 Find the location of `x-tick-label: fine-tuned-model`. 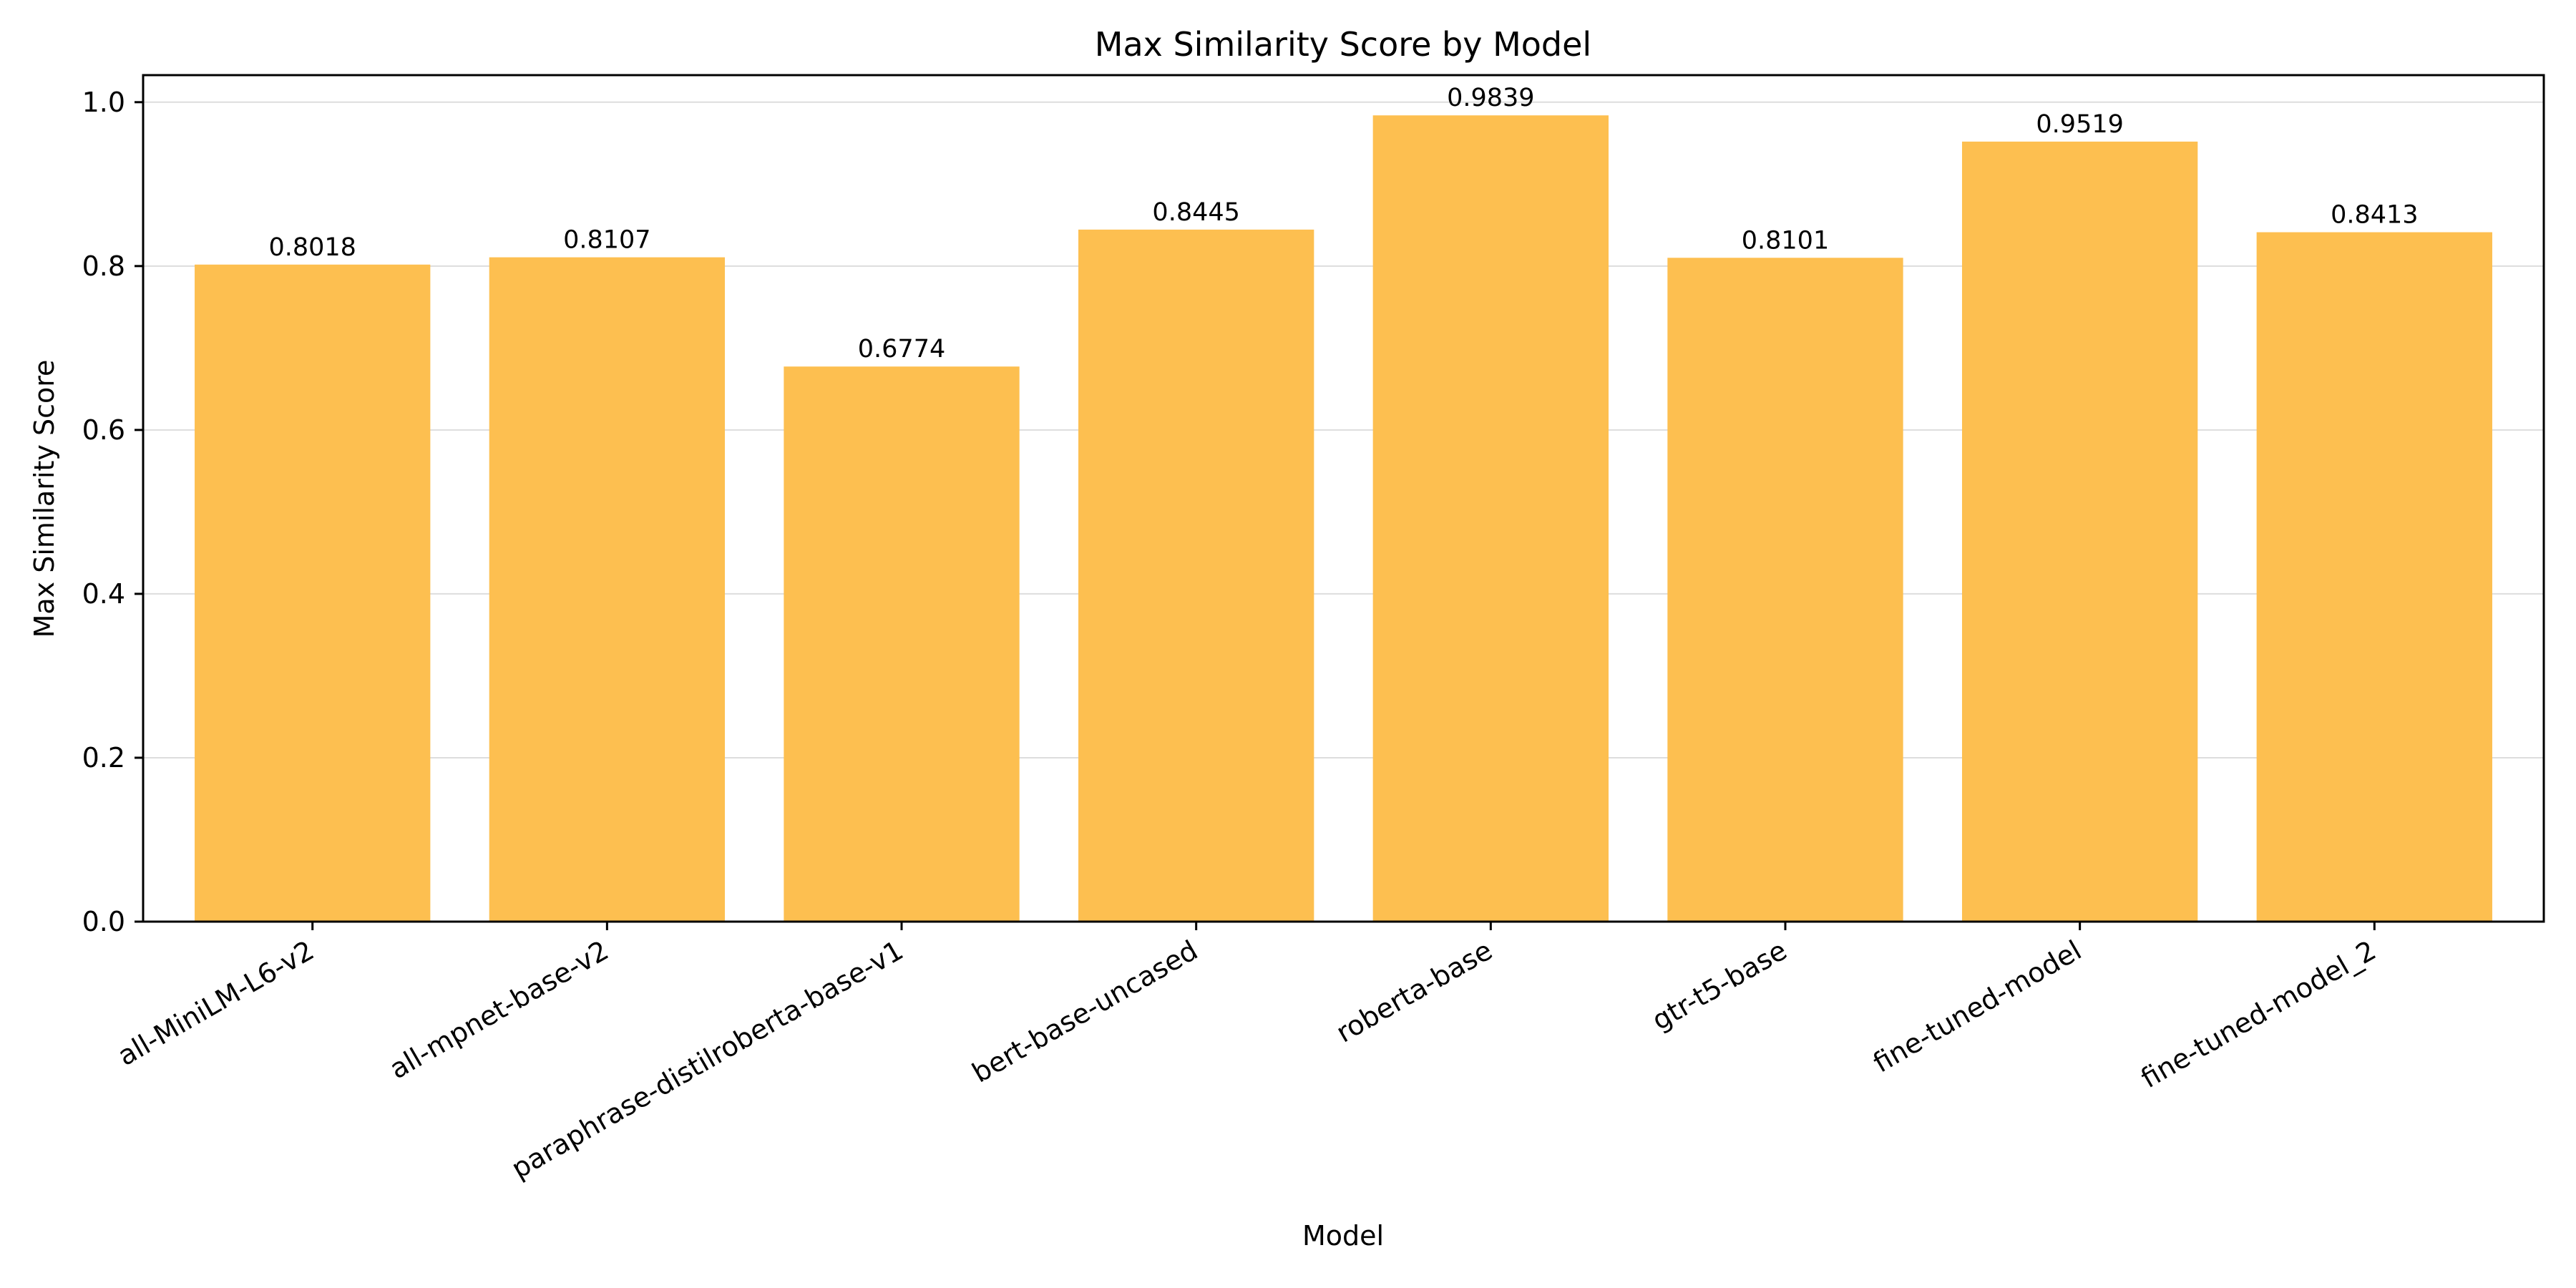

x-tick-label: fine-tuned-model is located at coordinates (1977, 1007).